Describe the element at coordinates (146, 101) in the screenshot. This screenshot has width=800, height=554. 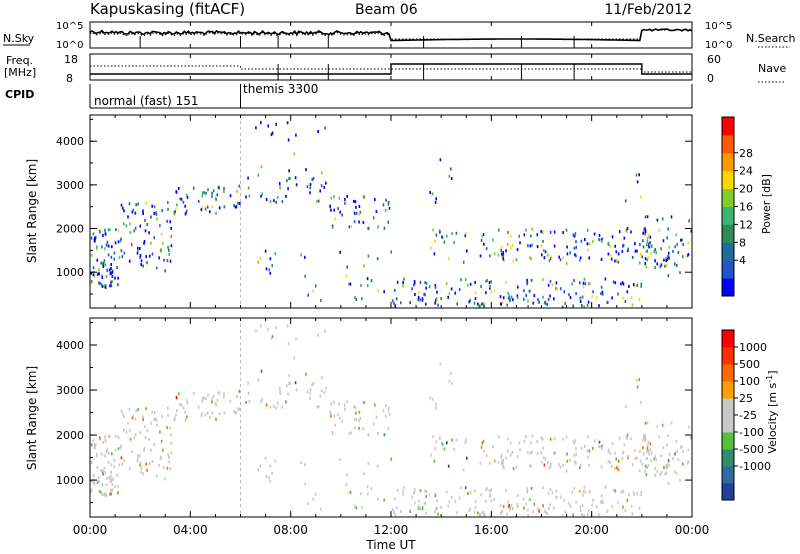
I see `cpid-segment-1-label: normal (fast) 151` at that location.